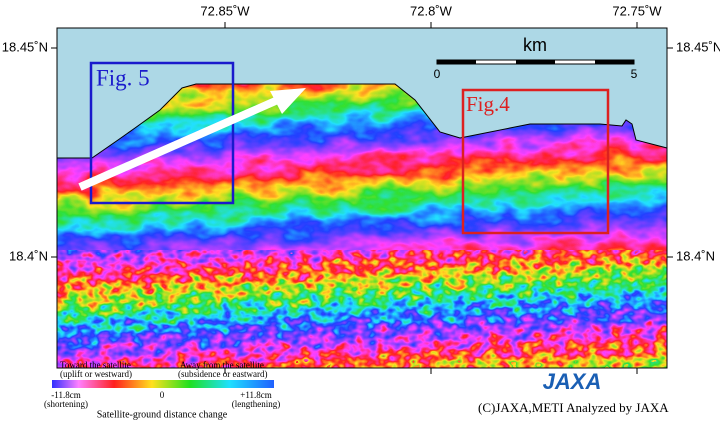 Image resolution: width=720 pixels, height=423 pixels. I want to click on credit: (C)JAXA,METI Analyzed by JAXA, so click(573, 407).